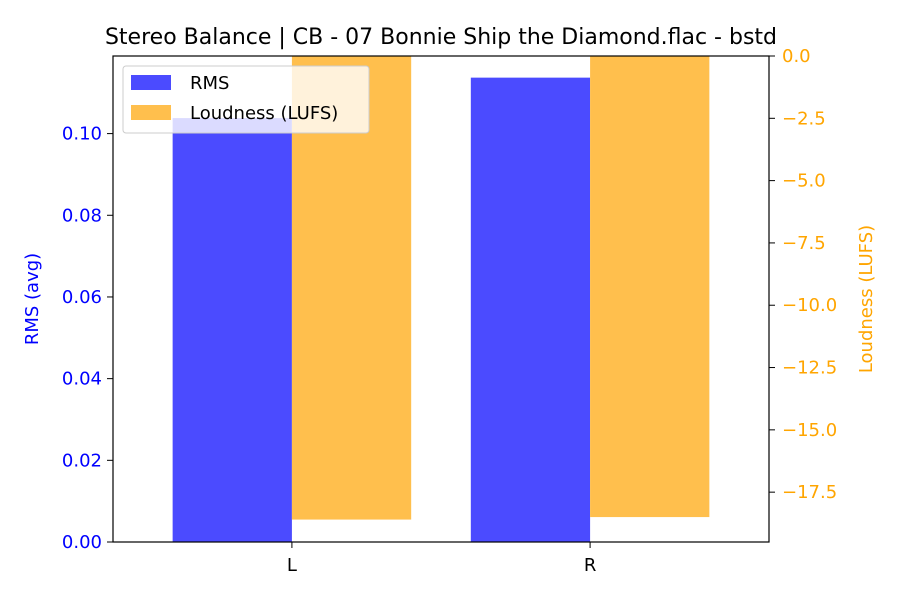  Describe the element at coordinates (232, 330) in the screenshot. I see `bar-rms-l` at that location.